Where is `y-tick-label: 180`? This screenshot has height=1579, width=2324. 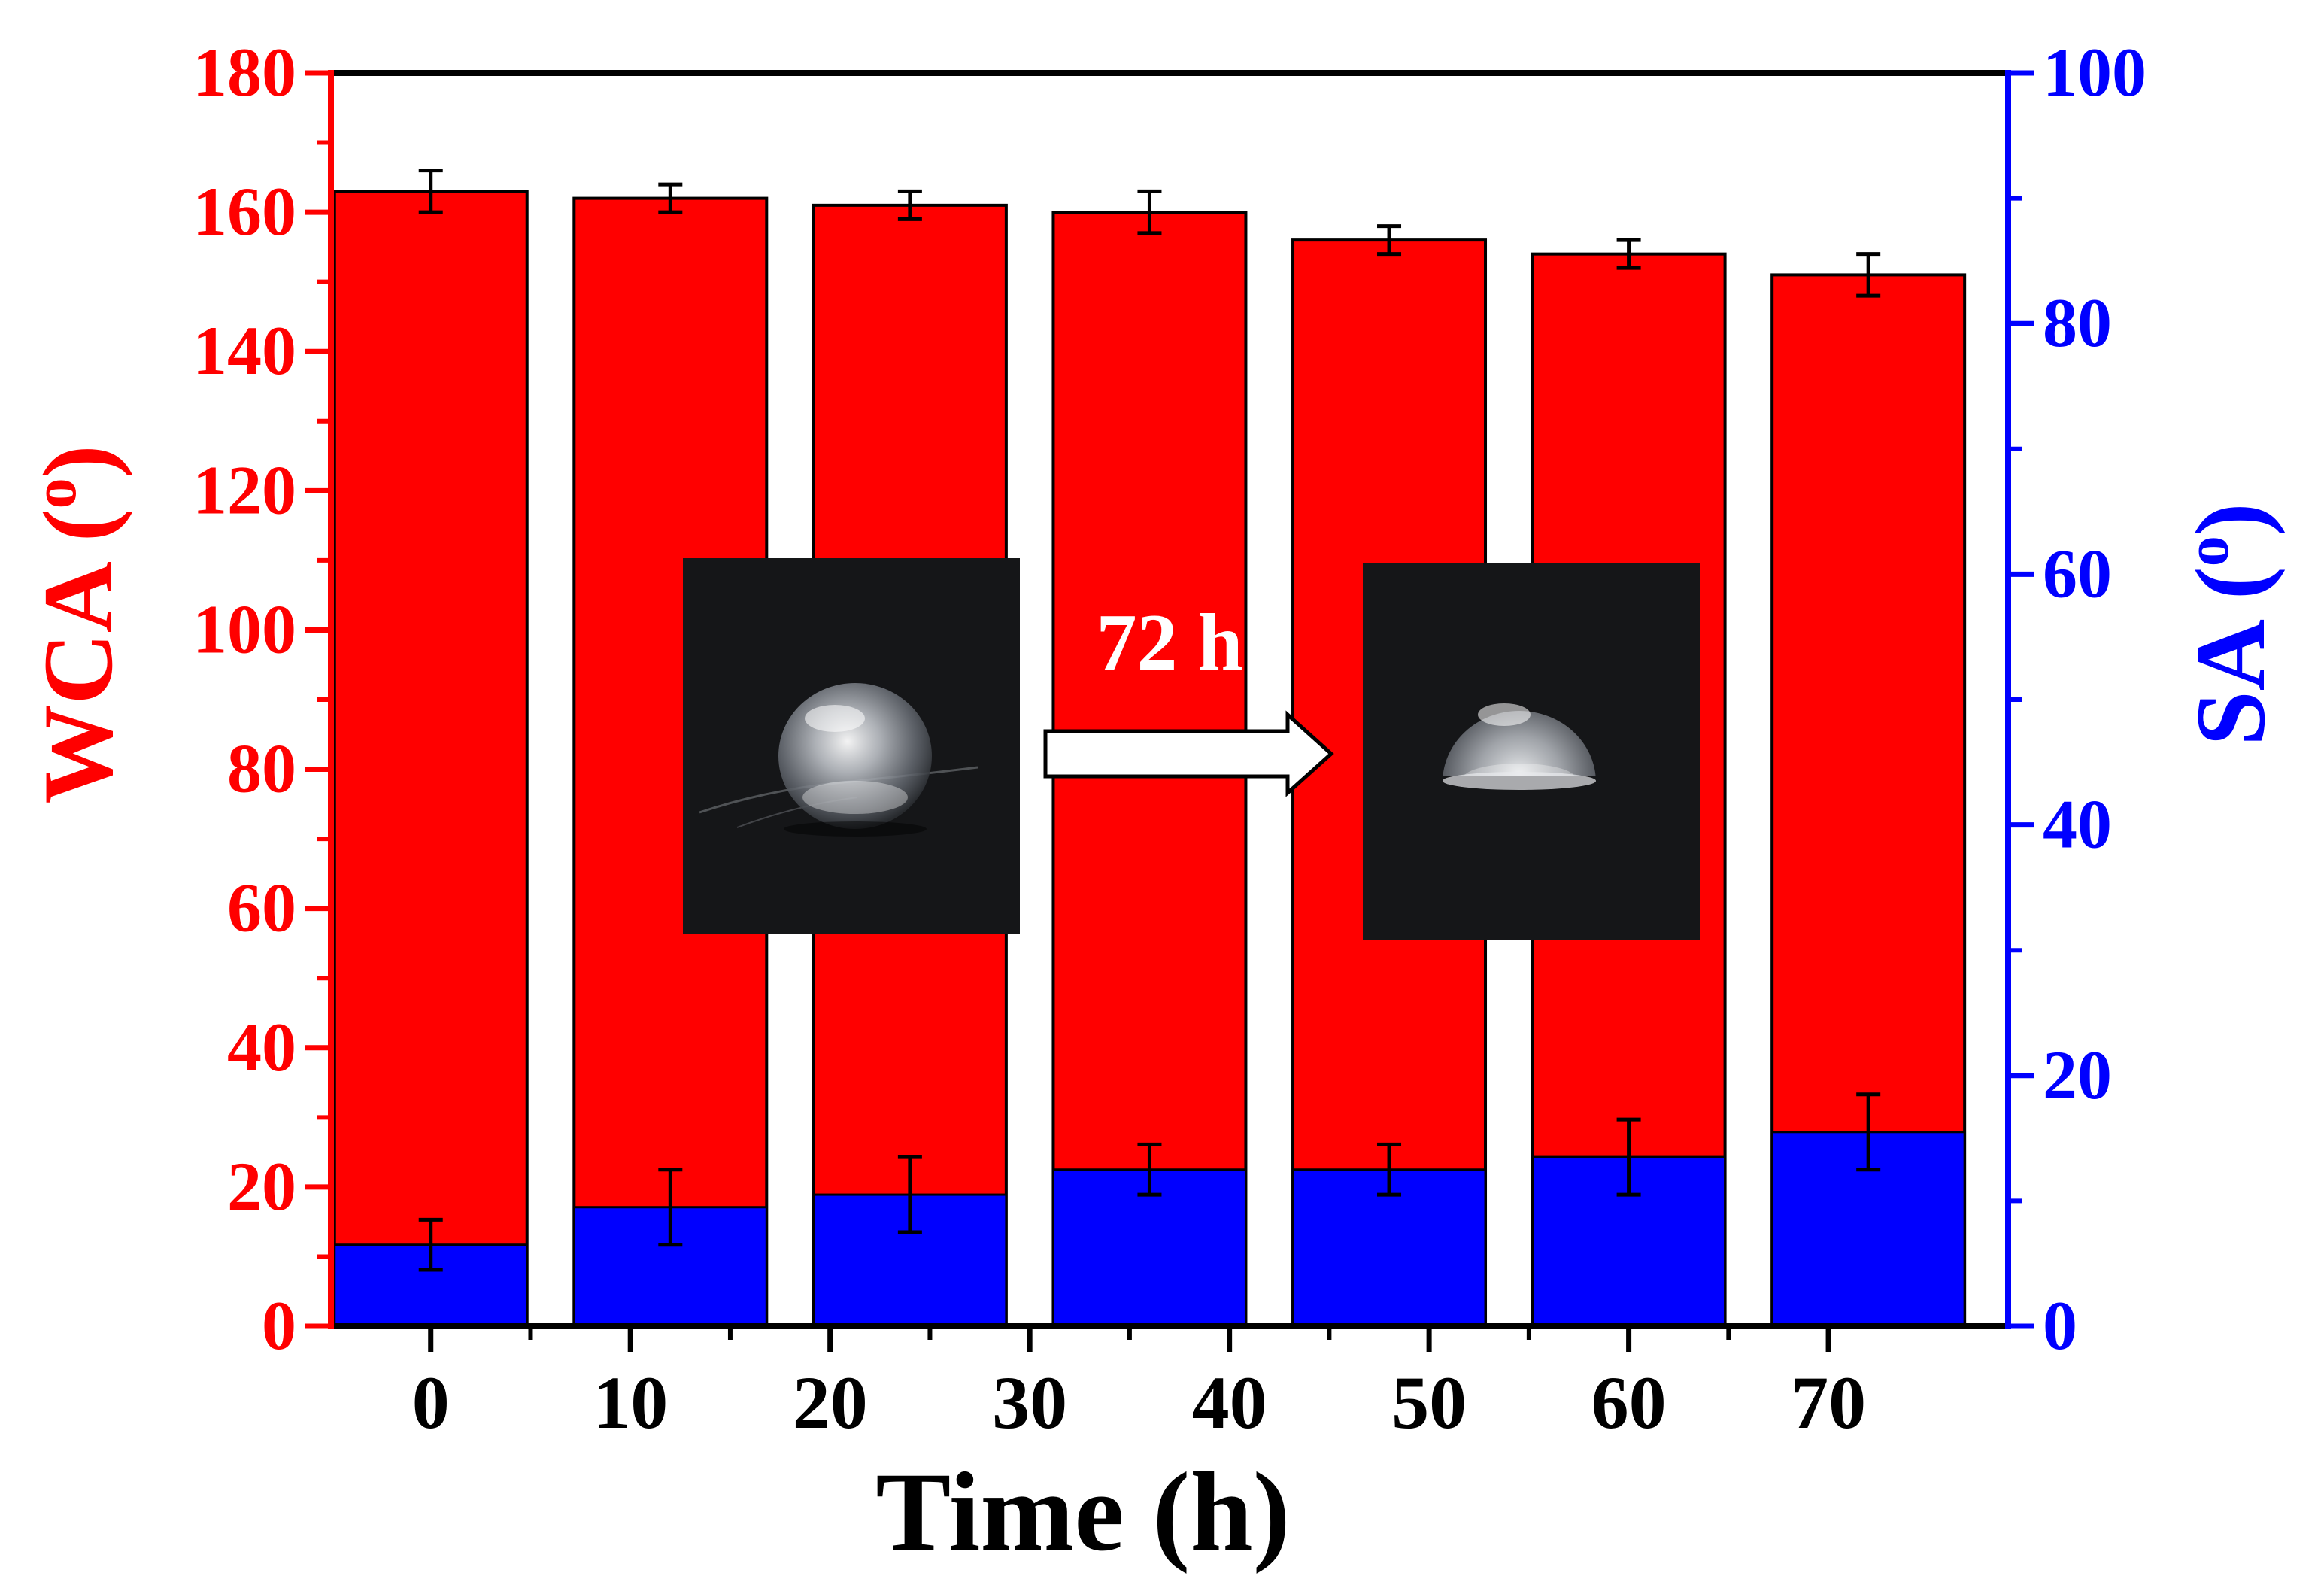 y-tick-label: 180 is located at coordinates (244, 73).